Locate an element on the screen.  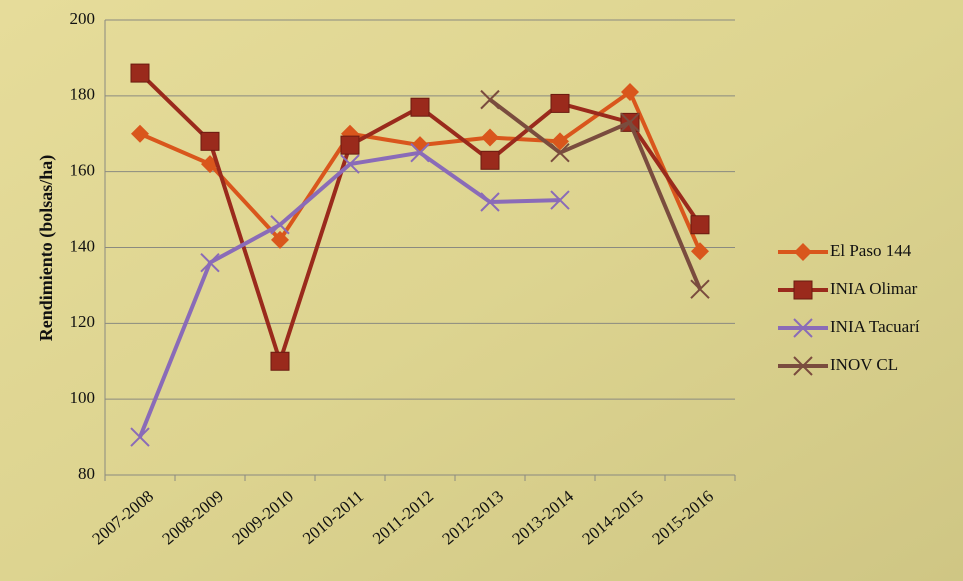
legend-label: El Paso 144 is located at coordinates (871, 250).